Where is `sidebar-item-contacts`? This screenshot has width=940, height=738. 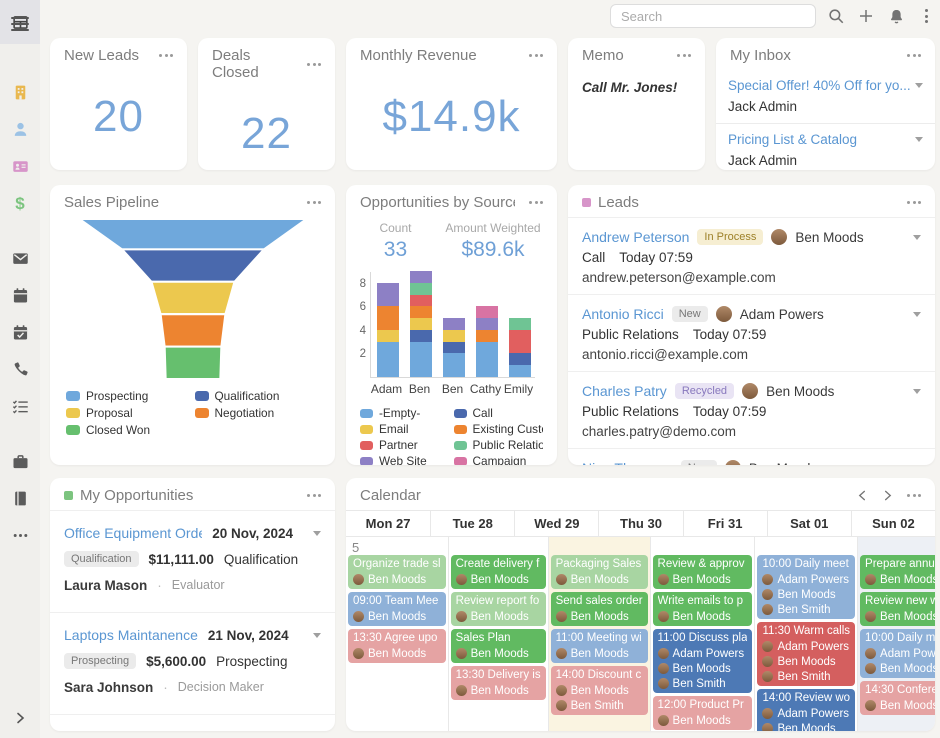 sidebar-item-contacts is located at coordinates (20, 129).